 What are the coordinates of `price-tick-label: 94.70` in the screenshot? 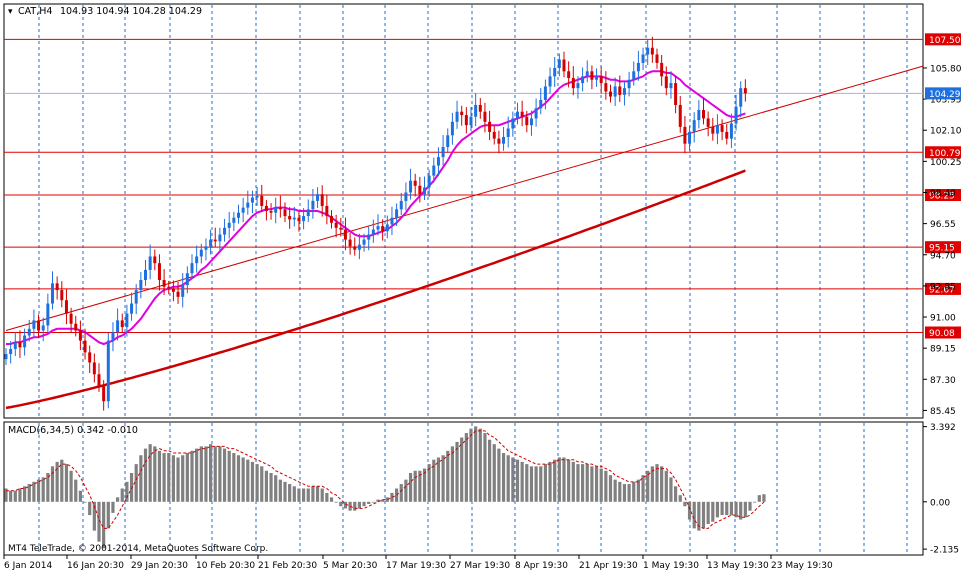 It's located at (943, 256).